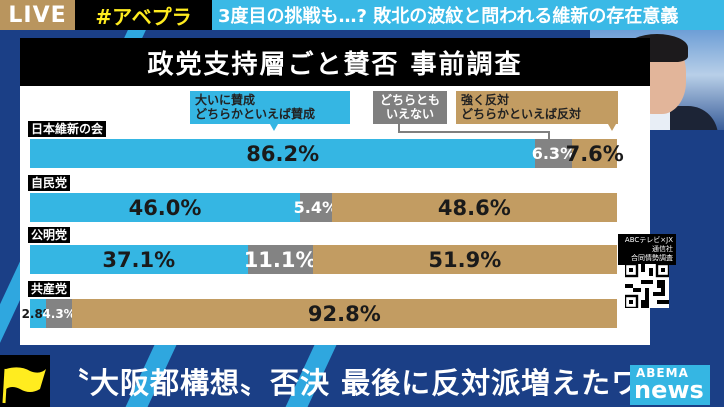 The height and width of the screenshot is (407, 724). I want to click on bar-segment-approve: 46.0%, so click(165, 207).